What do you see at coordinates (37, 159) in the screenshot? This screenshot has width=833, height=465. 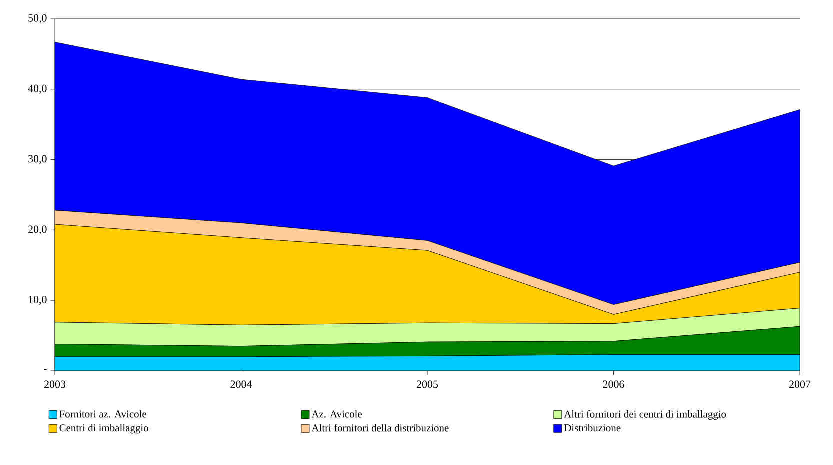 I see `y-tick-label: 30,0` at bounding box center [37, 159].